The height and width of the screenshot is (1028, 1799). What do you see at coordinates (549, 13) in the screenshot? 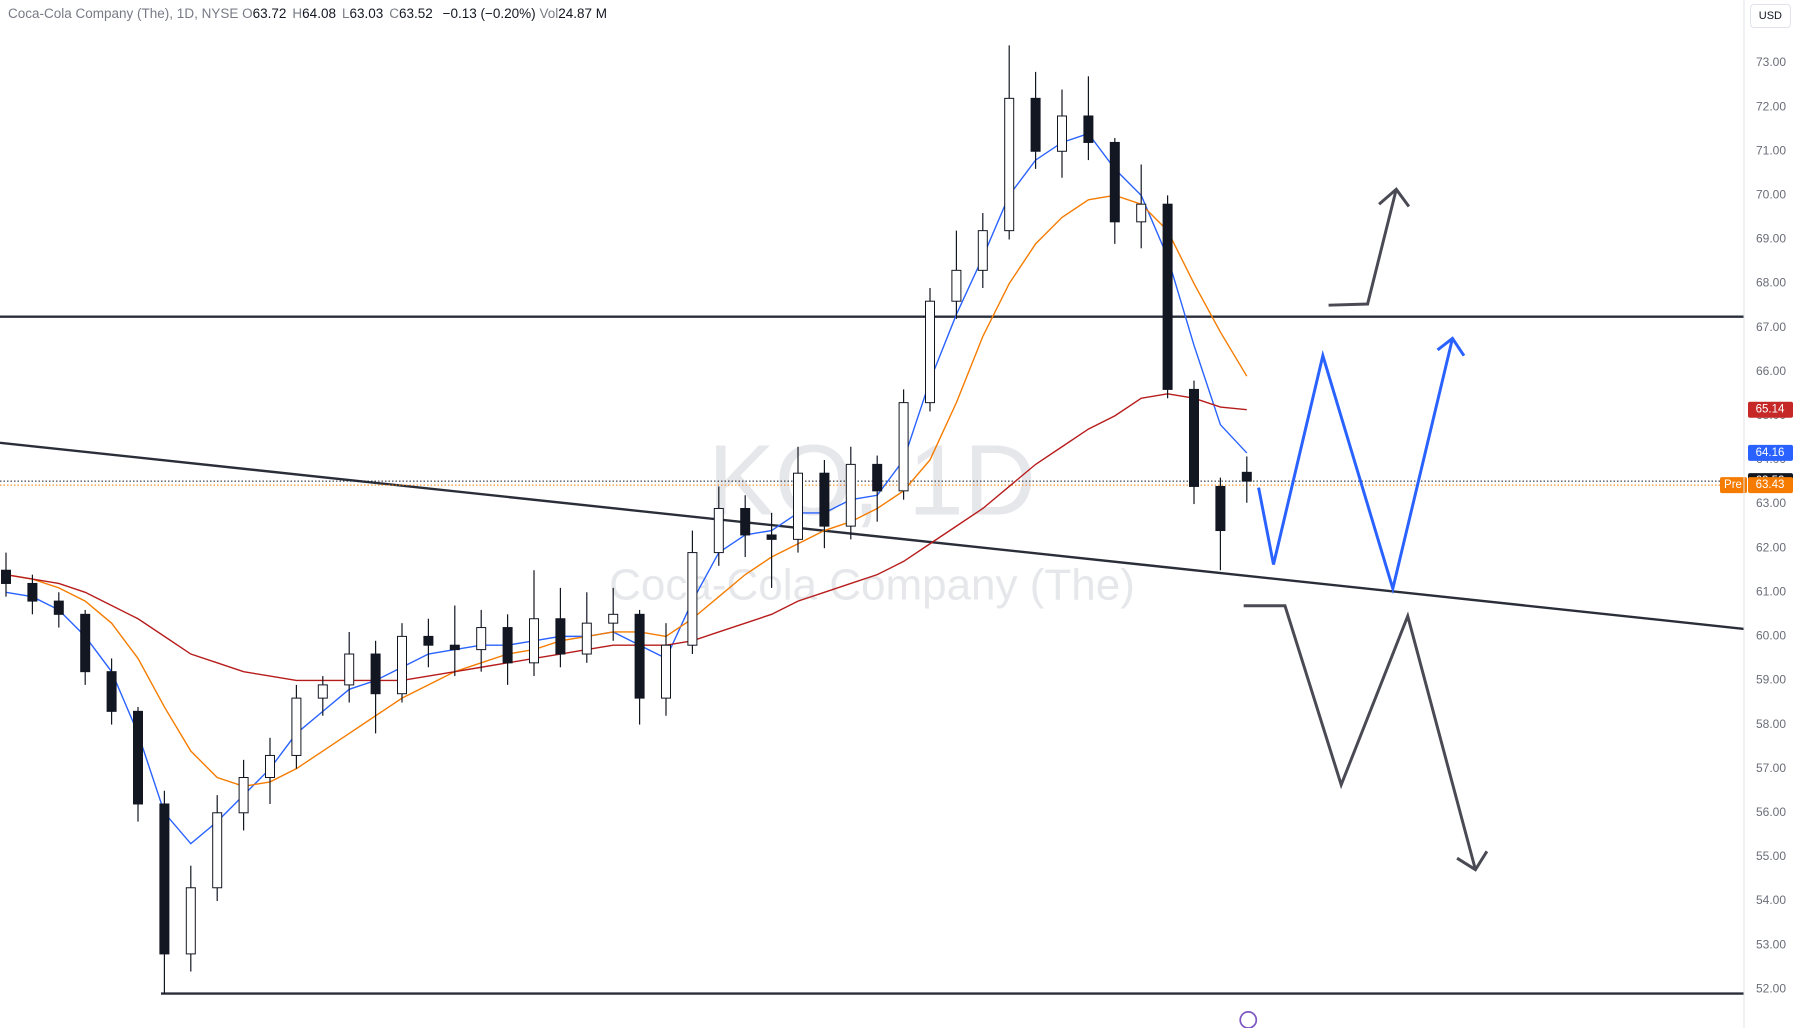
I see `vol-label: Vol` at bounding box center [549, 13].